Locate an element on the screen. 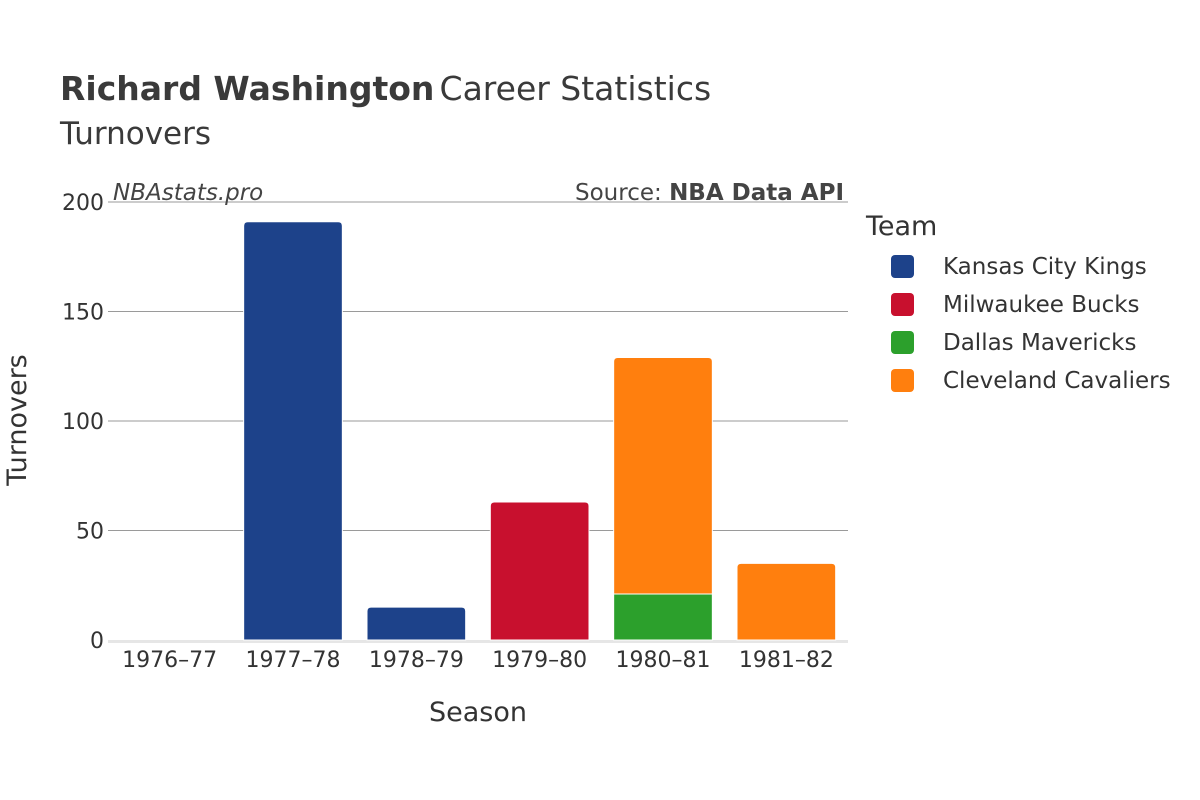 This screenshot has height=800, width=1200. player-name: Richard Washington is located at coordinates (247, 88).